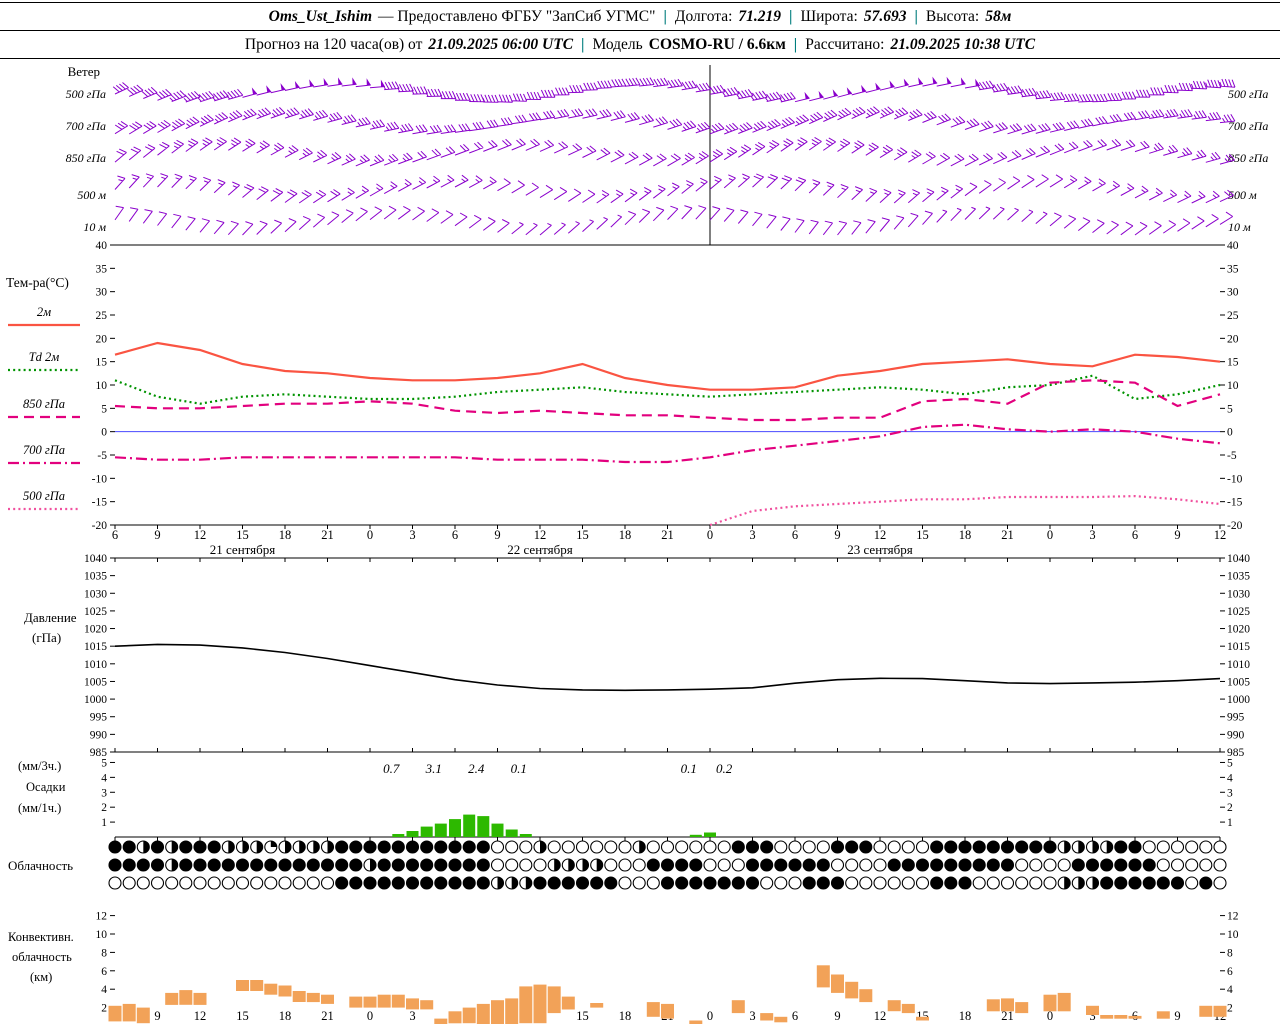 Image resolution: width=1280 pixels, height=1024 pixels. Describe the element at coordinates (1233, 316) in the screenshot. I see `svg-text: 25` at that location.